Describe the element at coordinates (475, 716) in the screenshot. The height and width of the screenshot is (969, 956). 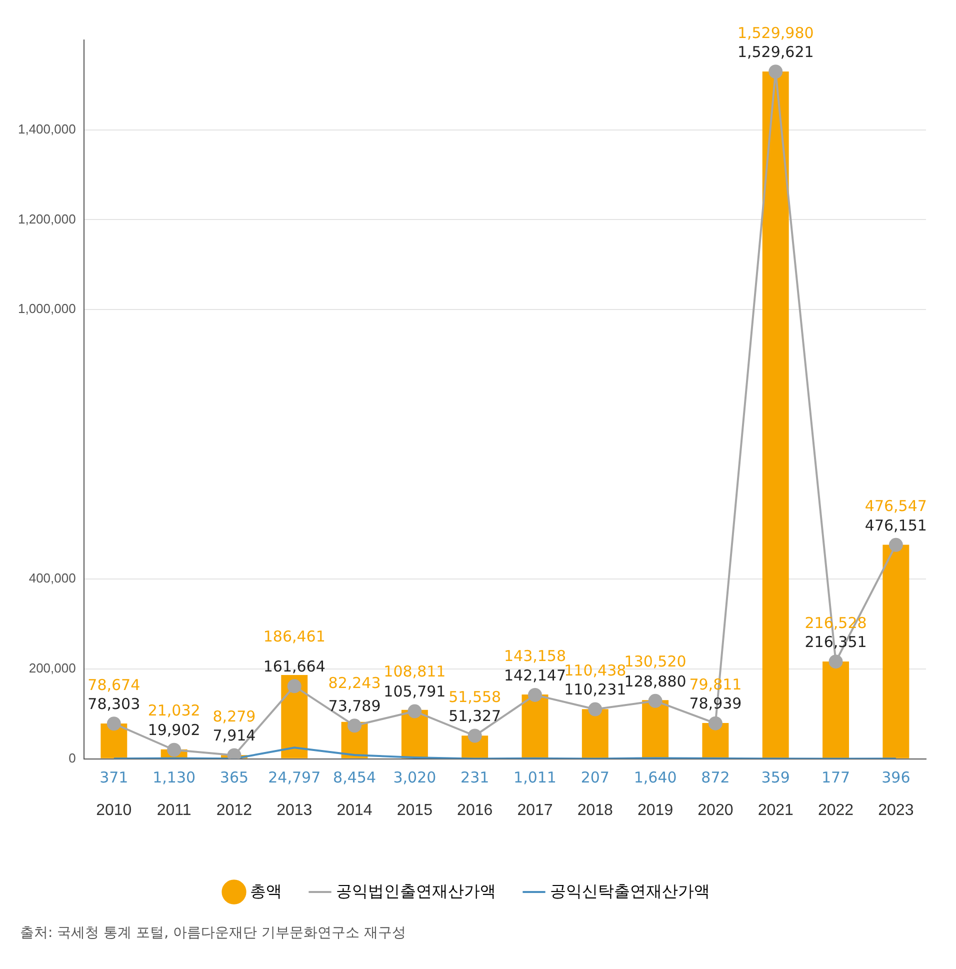
I see `data-label: 51,327` at that location.